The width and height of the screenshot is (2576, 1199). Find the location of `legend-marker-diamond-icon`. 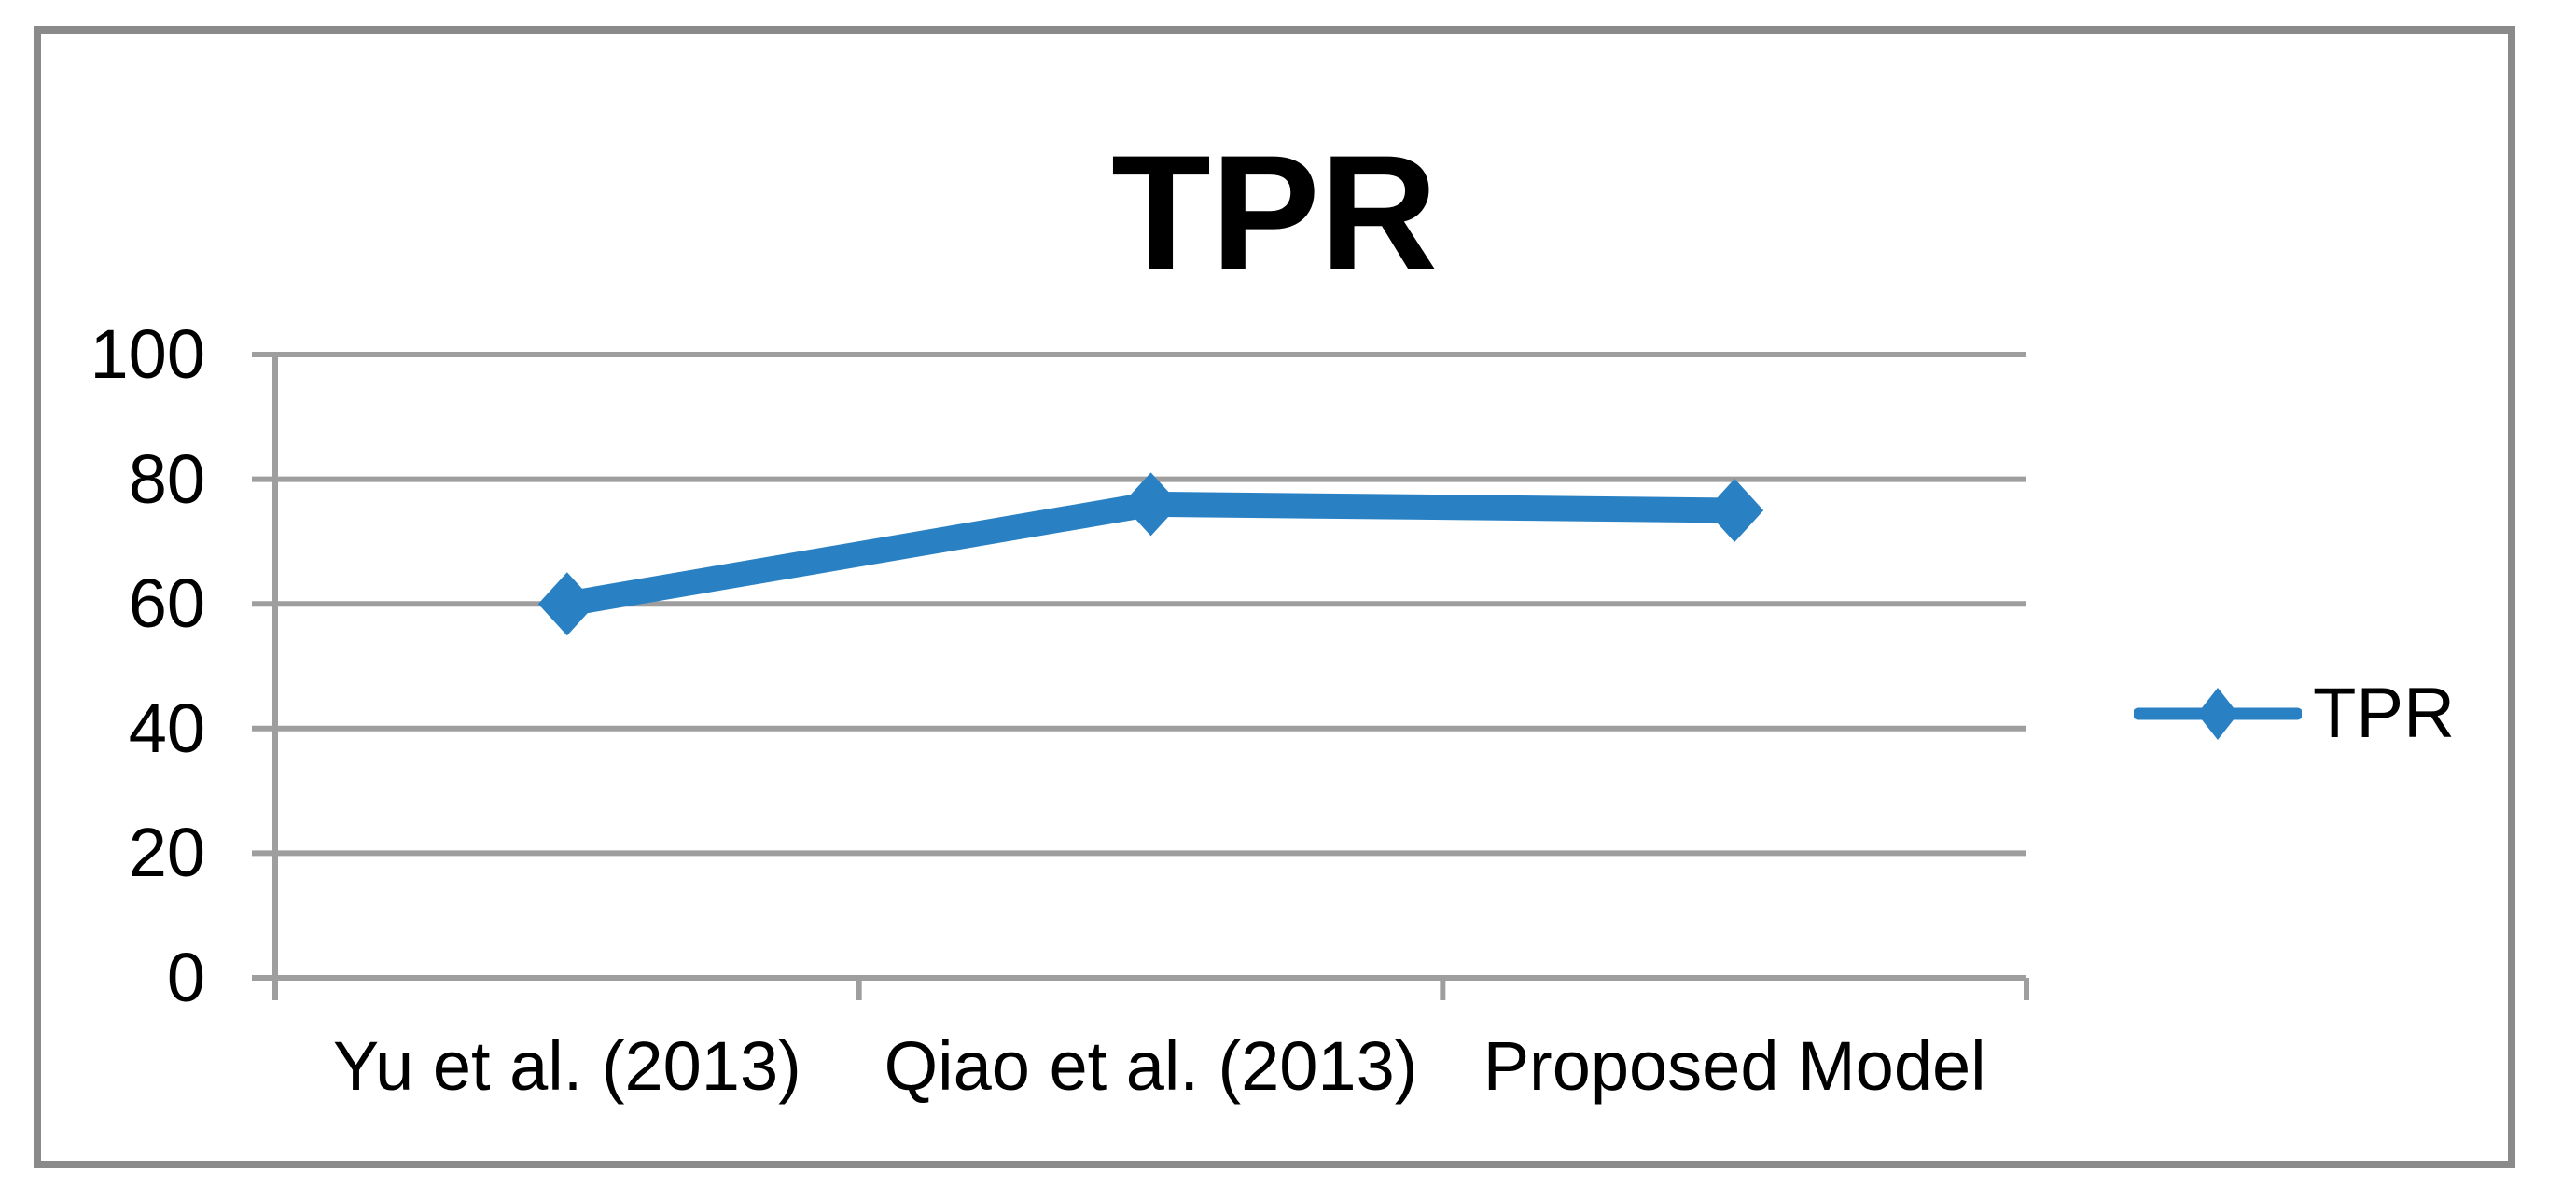

legend-marker-diamond-icon is located at coordinates (2218, 714).